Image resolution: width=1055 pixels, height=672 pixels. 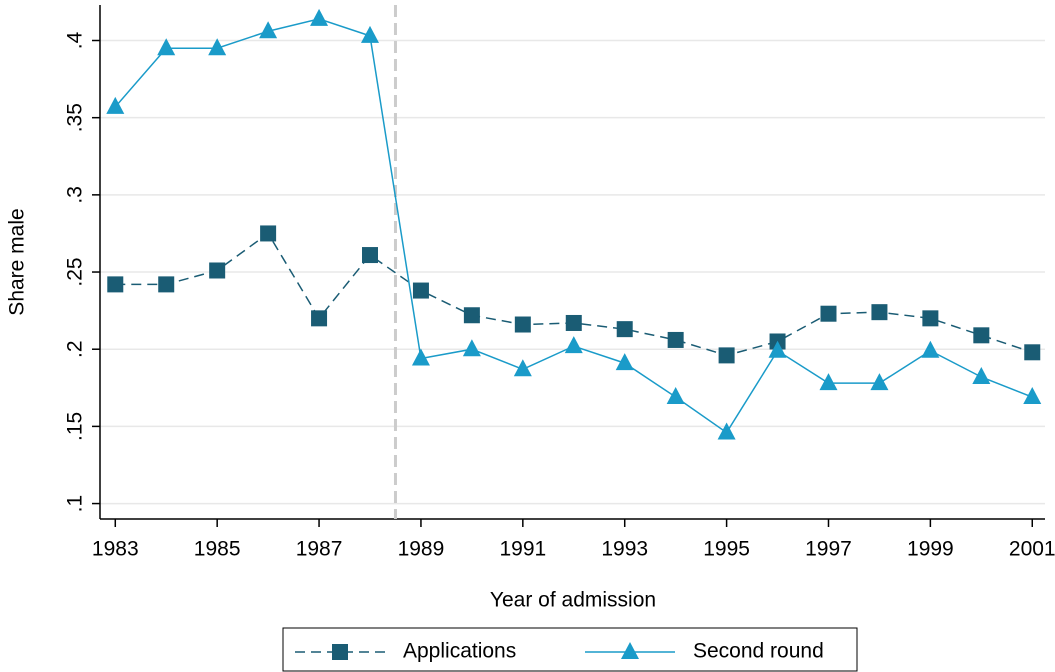 What do you see at coordinates (75, 40) in the screenshot?
I see `y-tick-label: .4` at bounding box center [75, 40].